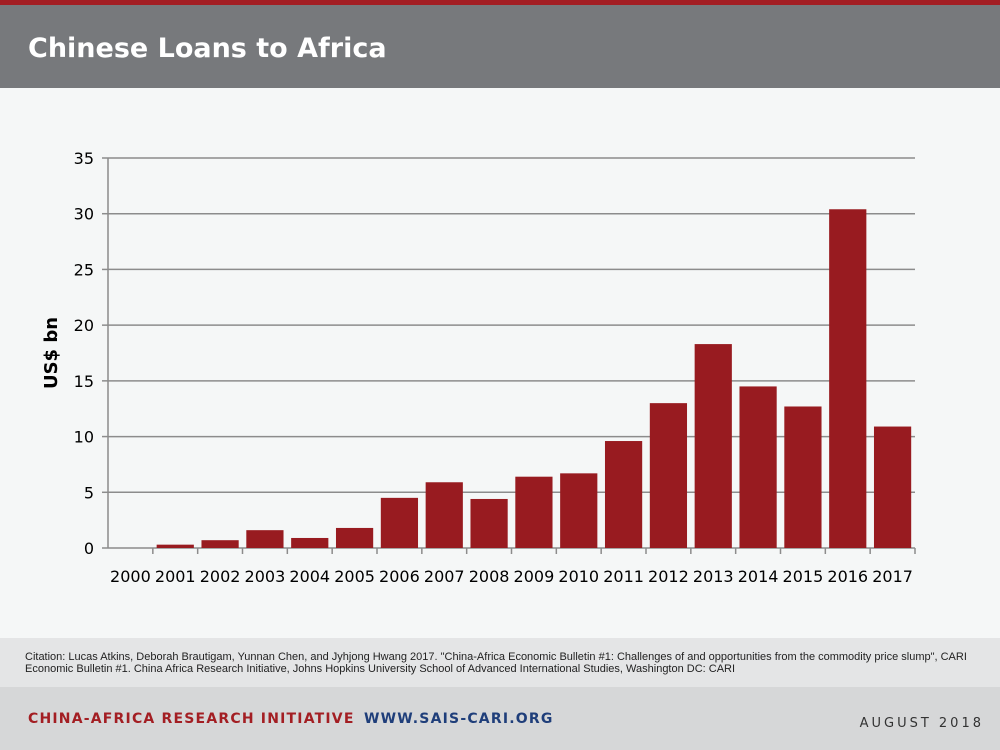 The image size is (1000, 750). What do you see at coordinates (84, 437) in the screenshot?
I see `y-tick-label: 10` at bounding box center [84, 437].